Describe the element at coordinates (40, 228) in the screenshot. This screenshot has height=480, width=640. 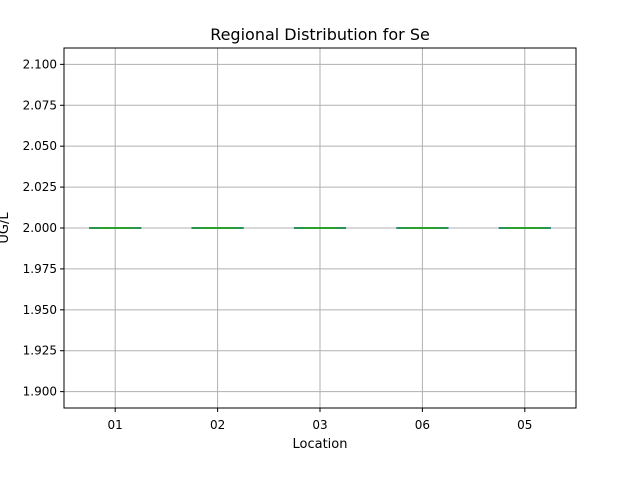
I see `y-tick-label: 2.000` at that location.